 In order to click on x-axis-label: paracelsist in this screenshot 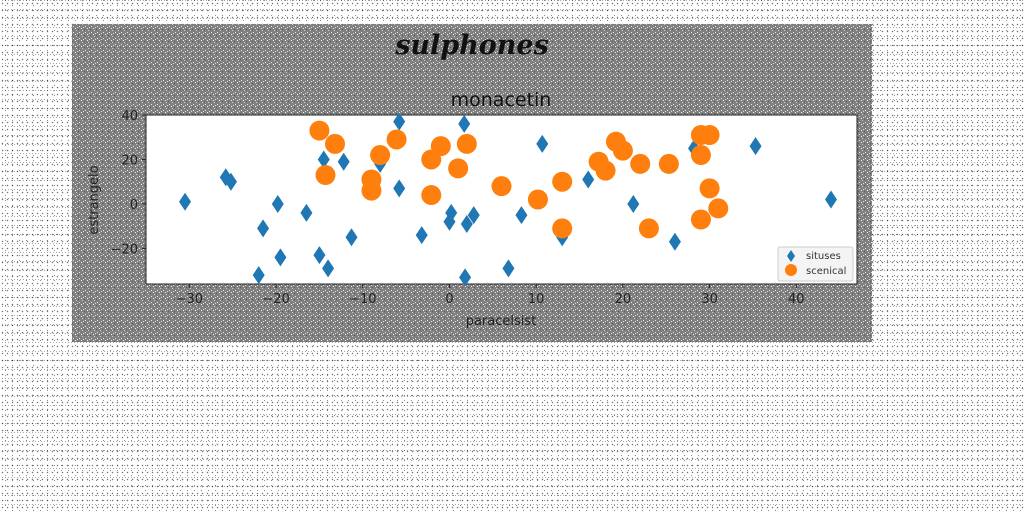, I will do `click(501, 321)`.